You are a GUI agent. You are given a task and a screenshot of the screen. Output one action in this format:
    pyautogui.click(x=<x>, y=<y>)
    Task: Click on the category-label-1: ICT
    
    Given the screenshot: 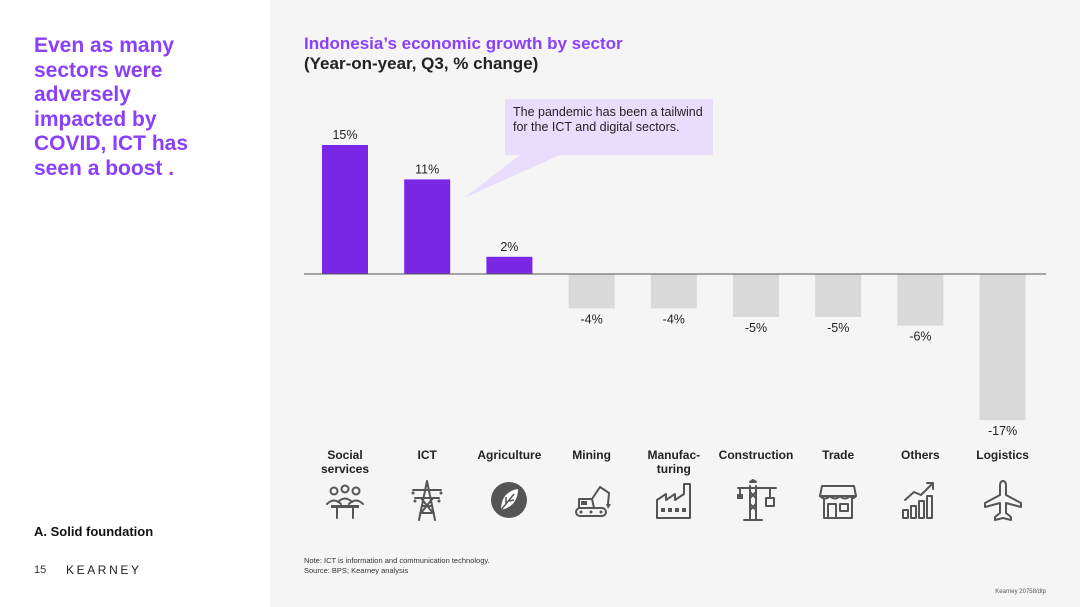 What is the action you would take?
    pyautogui.click(x=427, y=455)
    